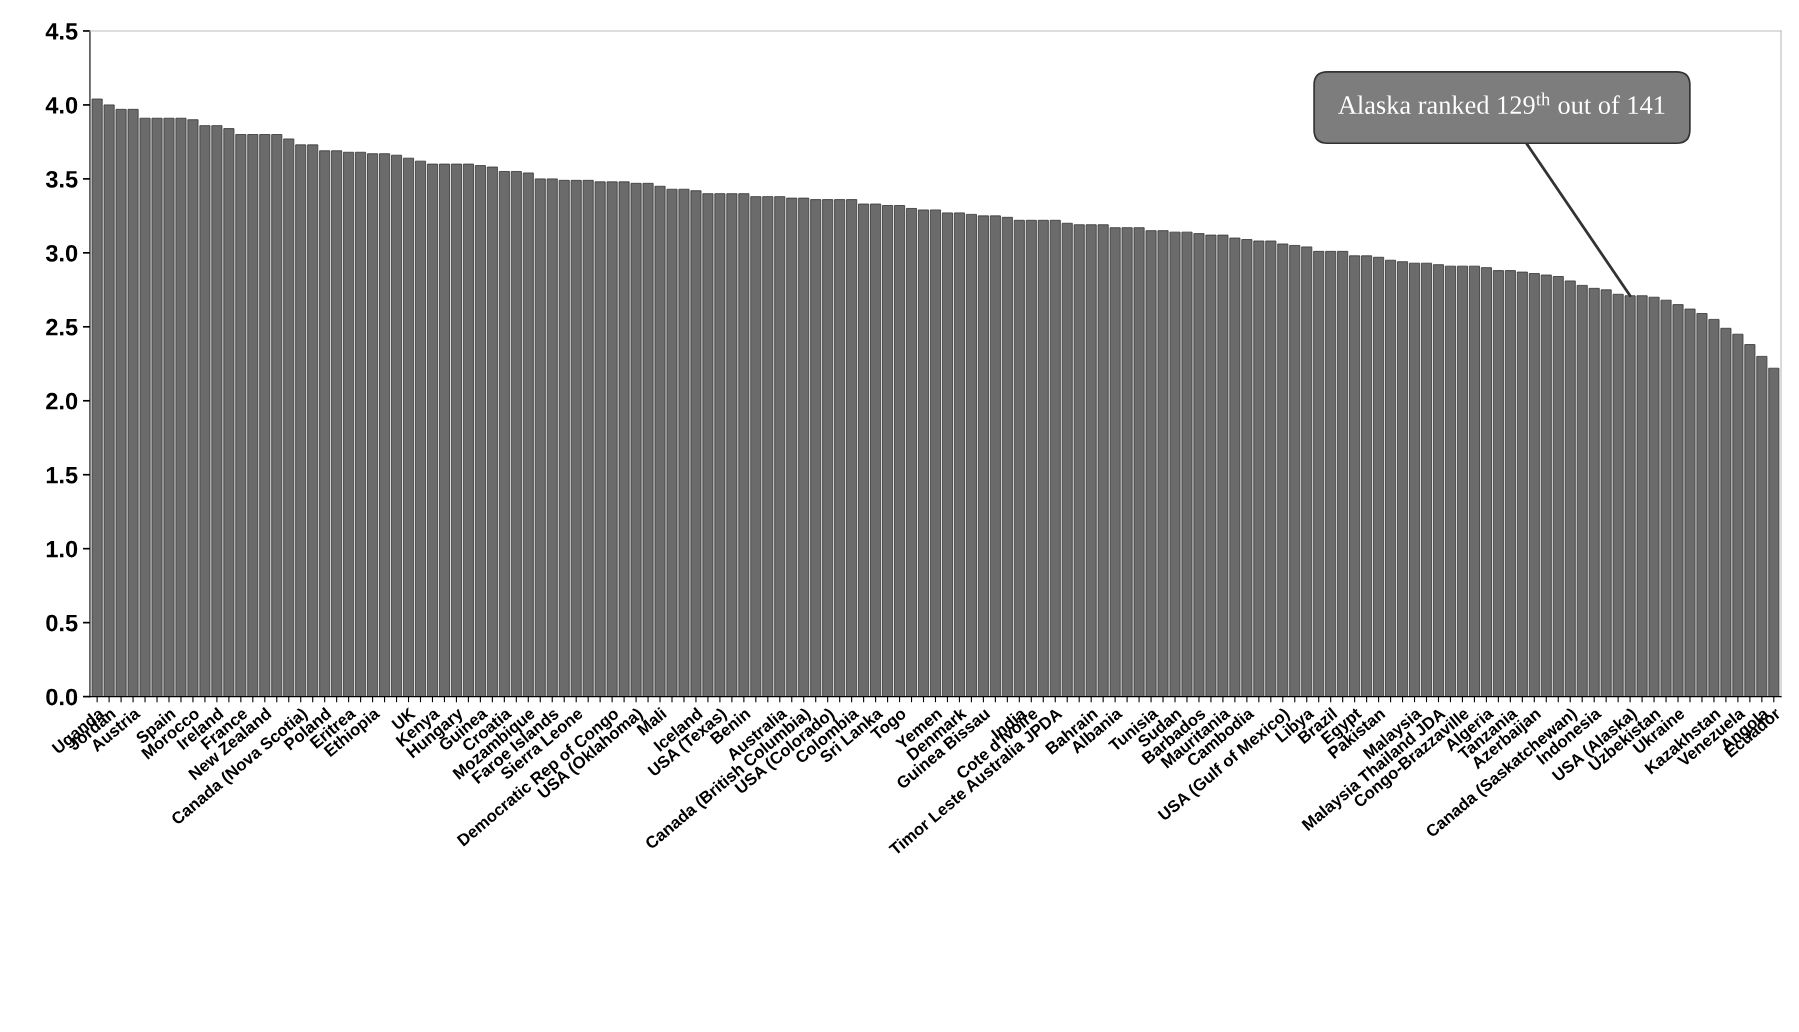 The width and height of the screenshot is (1799, 1032). Describe the element at coordinates (62, 549) in the screenshot. I see `y-tick-label: 1.0` at that location.